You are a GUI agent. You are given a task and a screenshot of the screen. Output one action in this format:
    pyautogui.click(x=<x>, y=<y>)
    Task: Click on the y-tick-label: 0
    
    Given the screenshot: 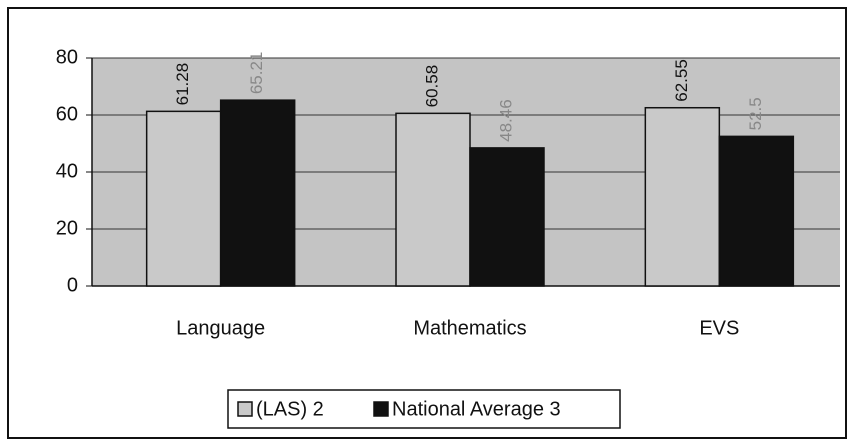 What is the action you would take?
    pyautogui.click(x=72, y=285)
    